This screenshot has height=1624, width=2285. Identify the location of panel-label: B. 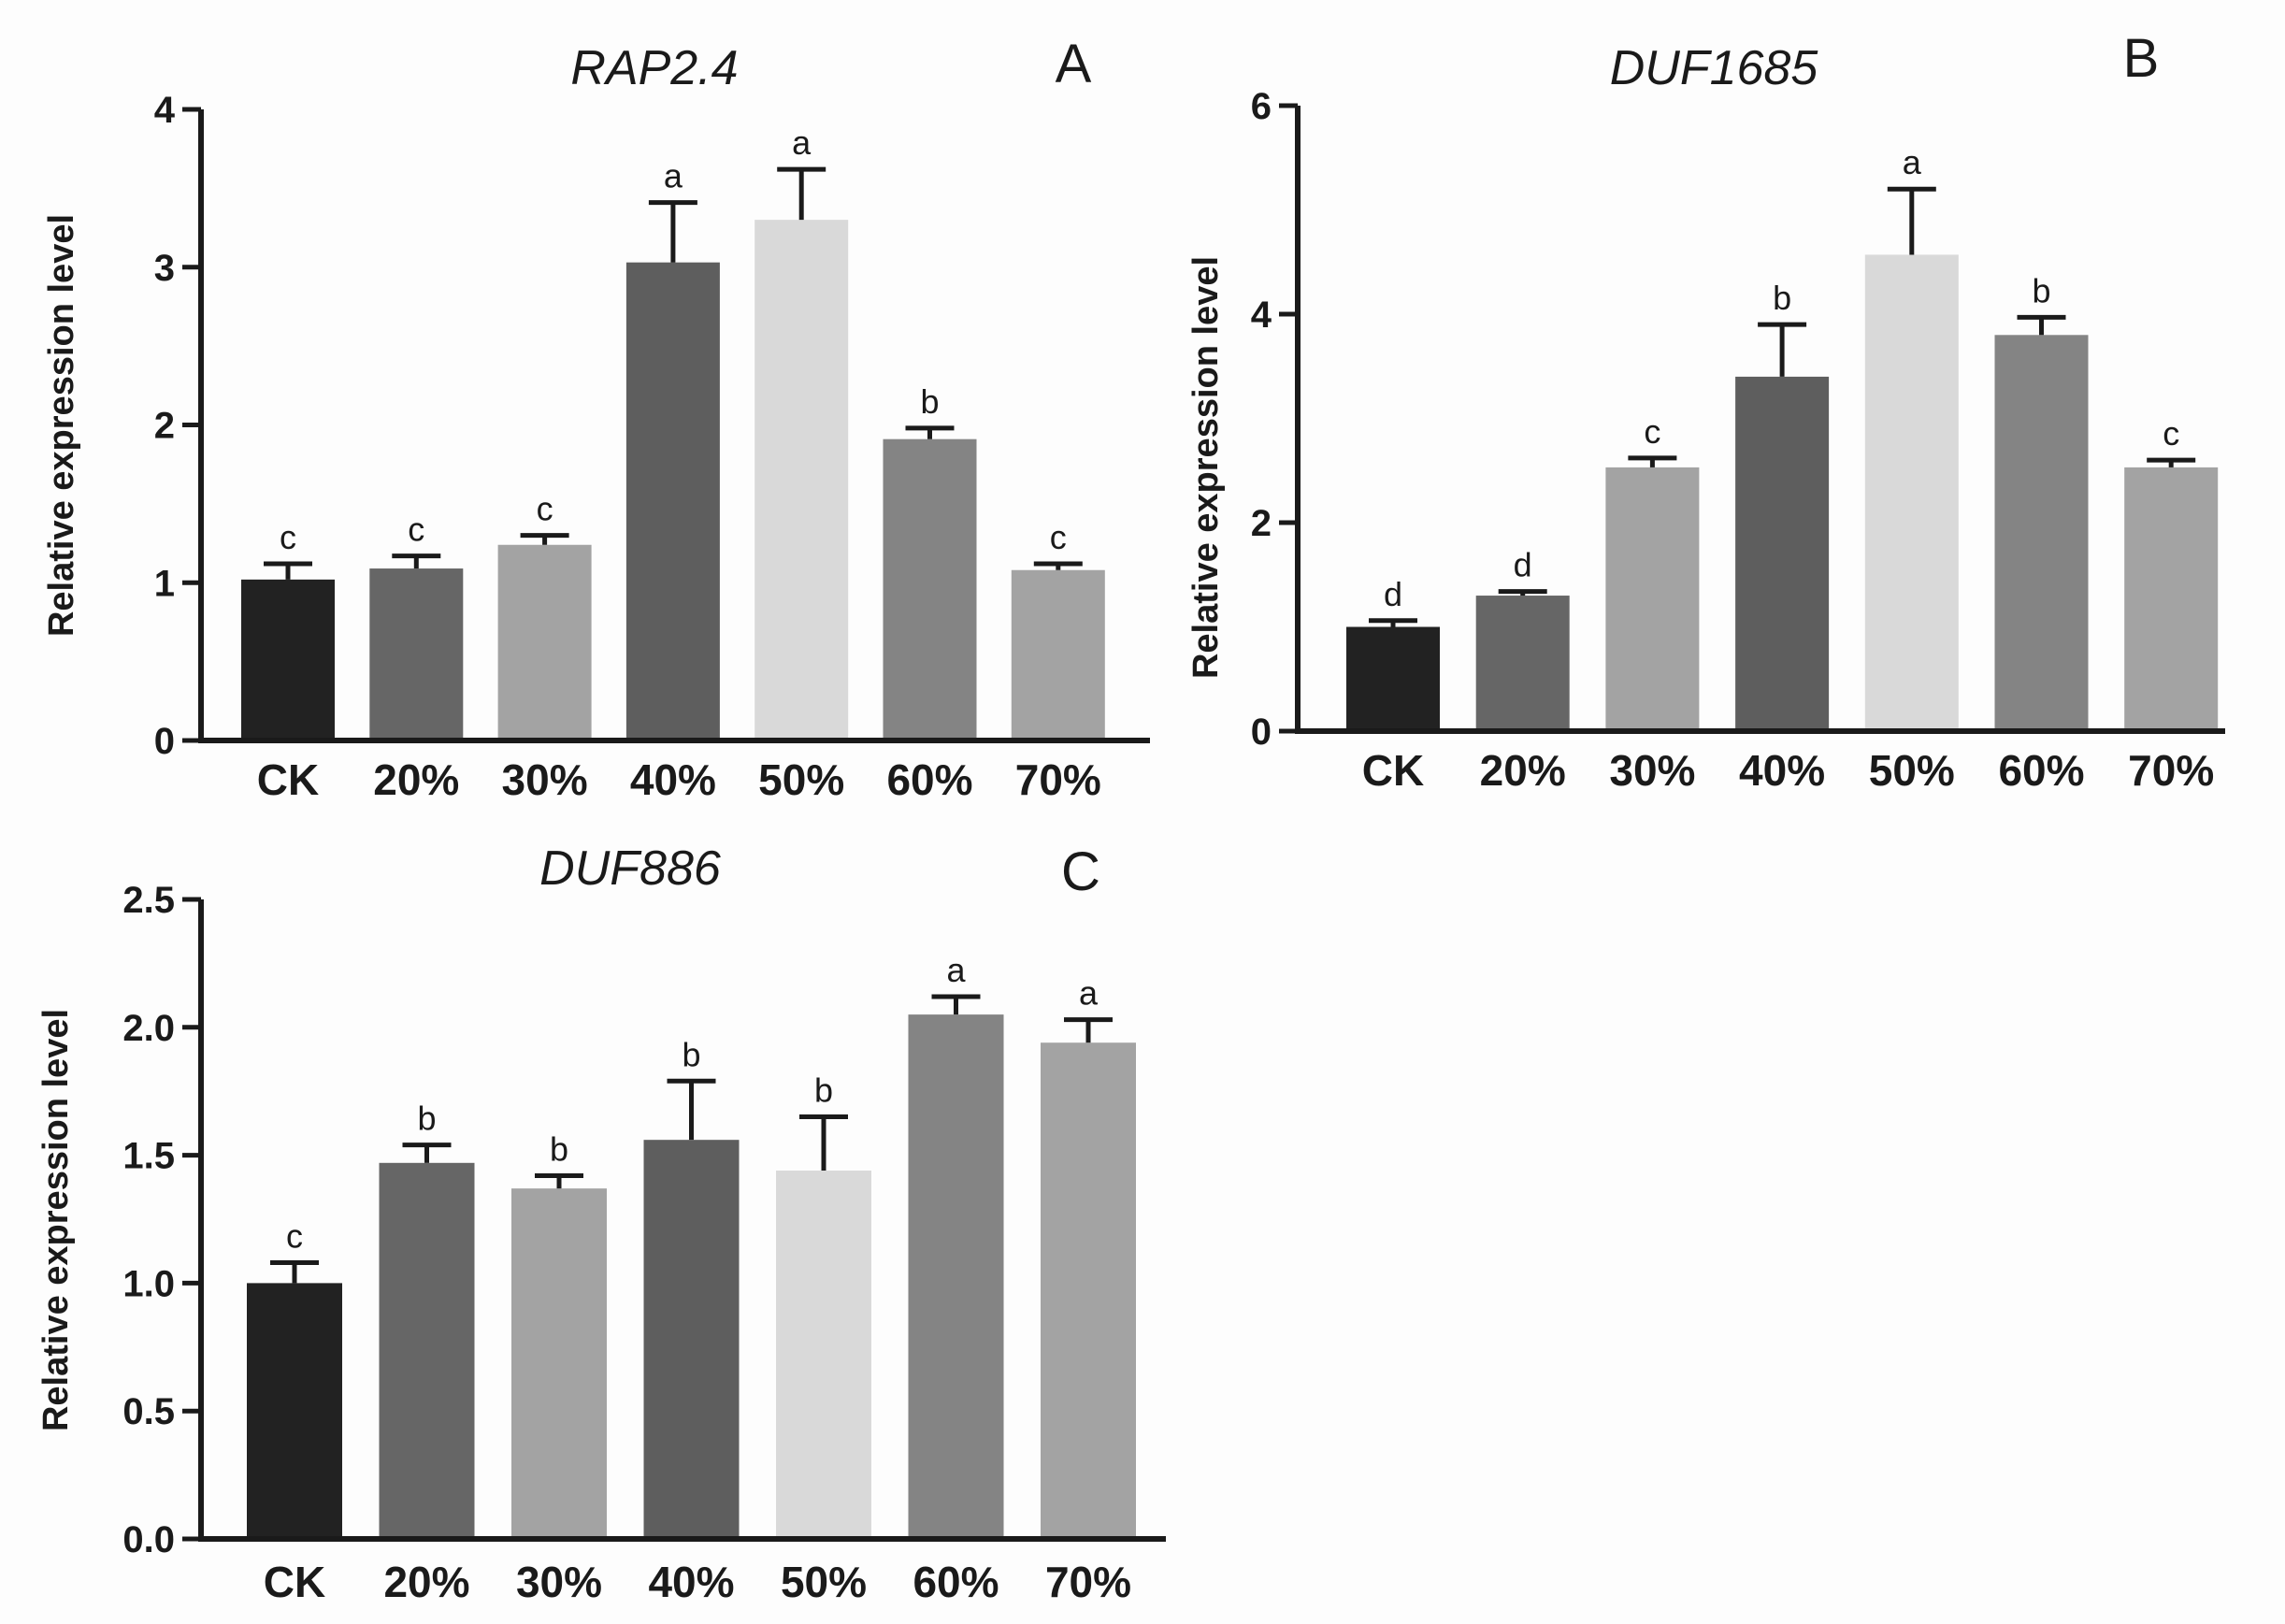
(2141, 58).